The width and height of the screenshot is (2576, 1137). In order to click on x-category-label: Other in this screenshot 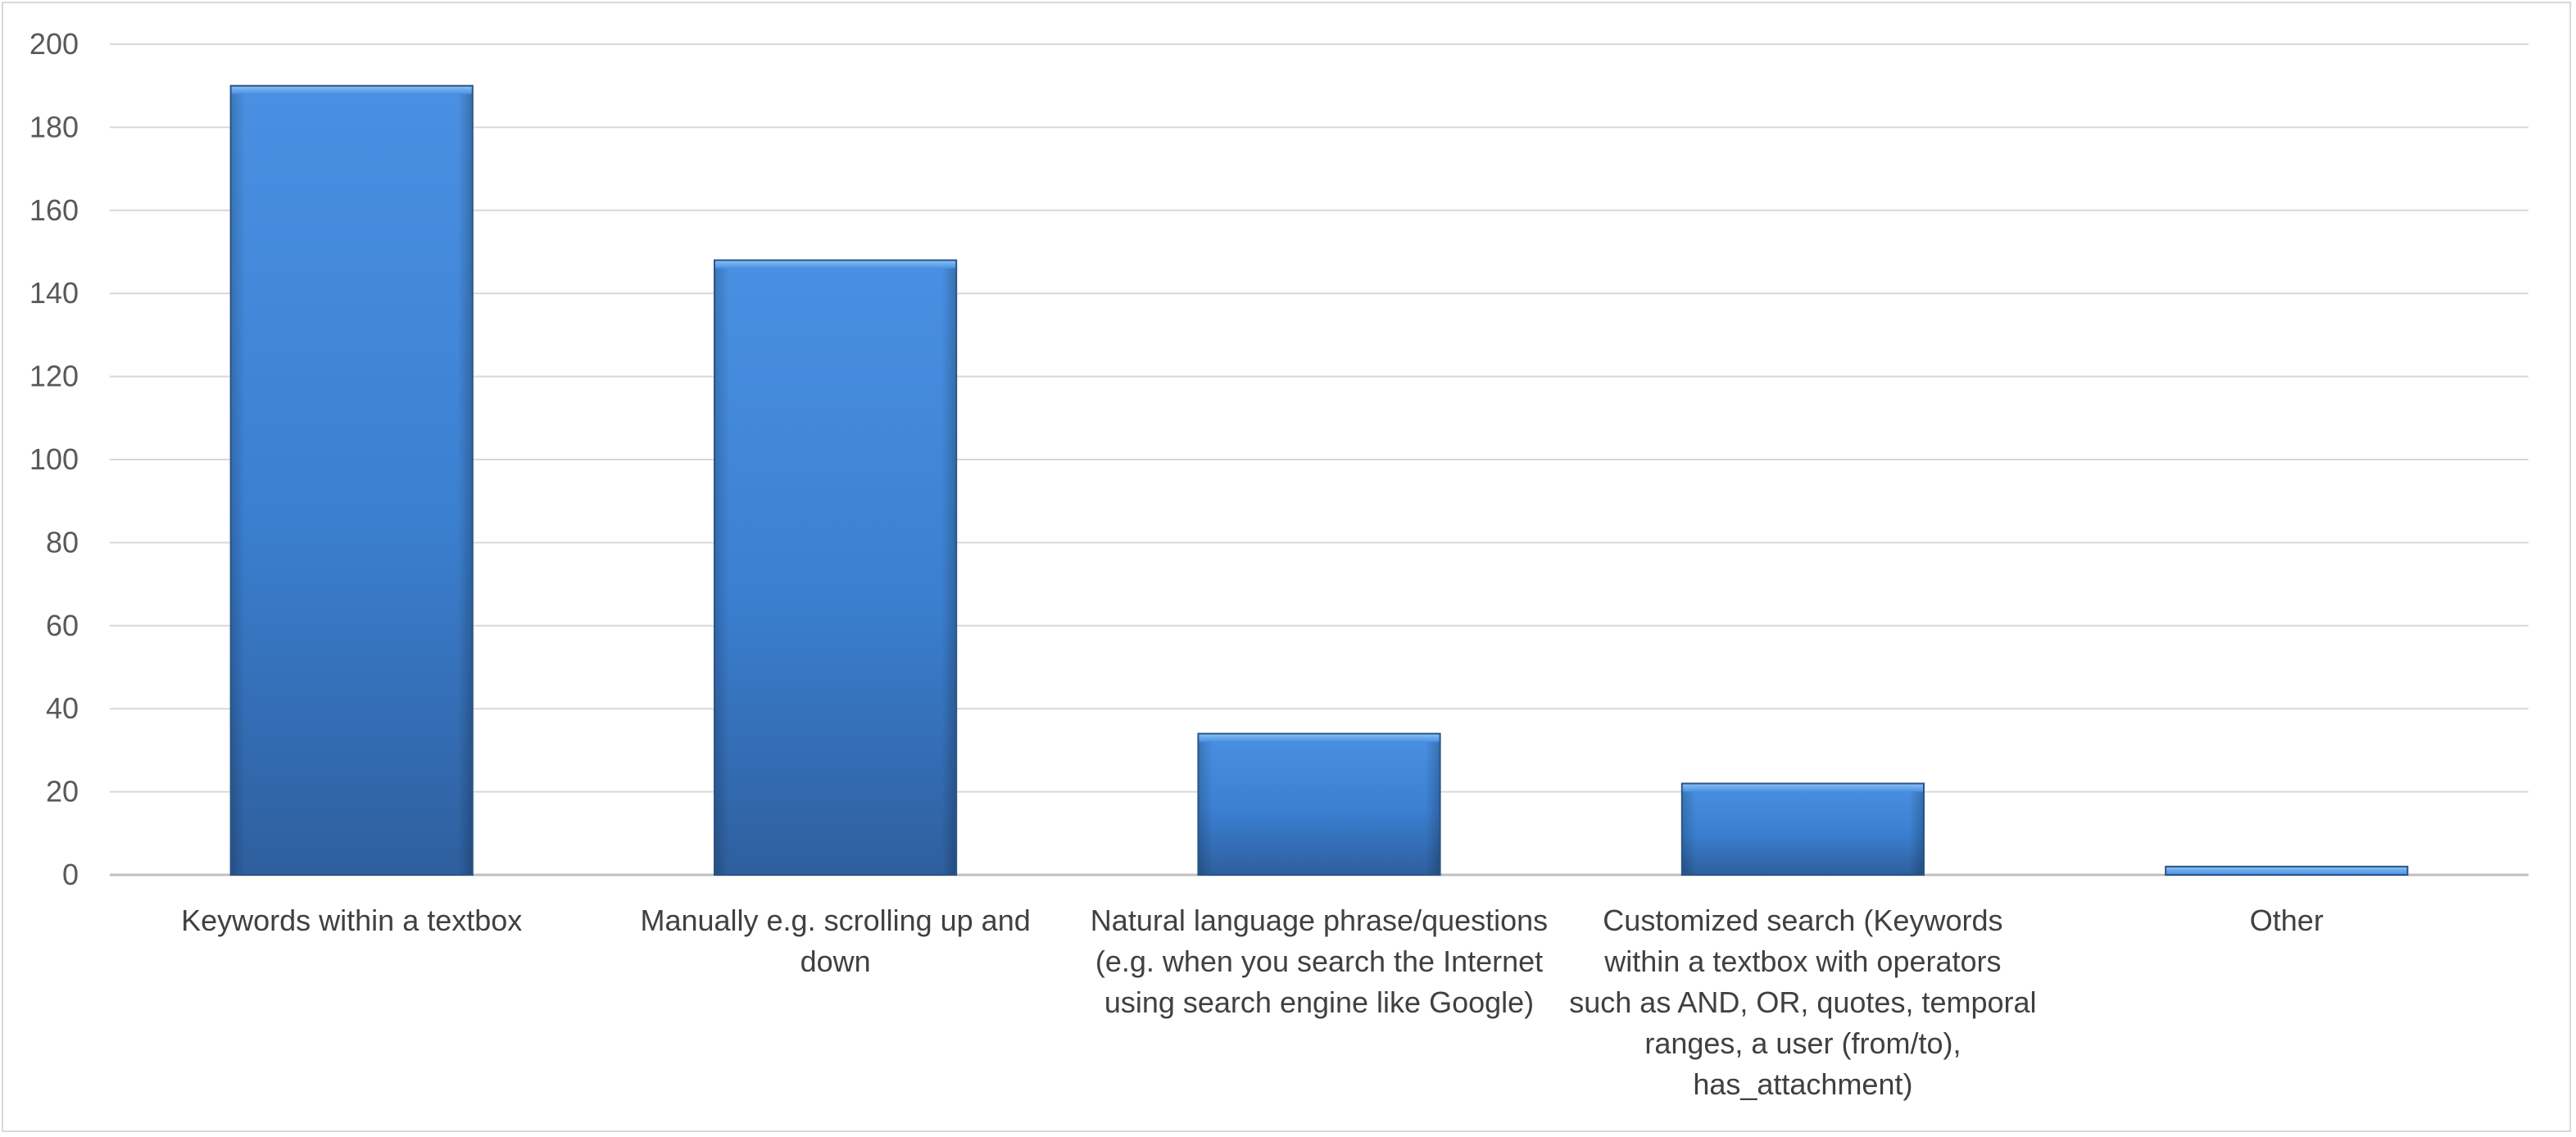, I will do `click(2287, 920)`.